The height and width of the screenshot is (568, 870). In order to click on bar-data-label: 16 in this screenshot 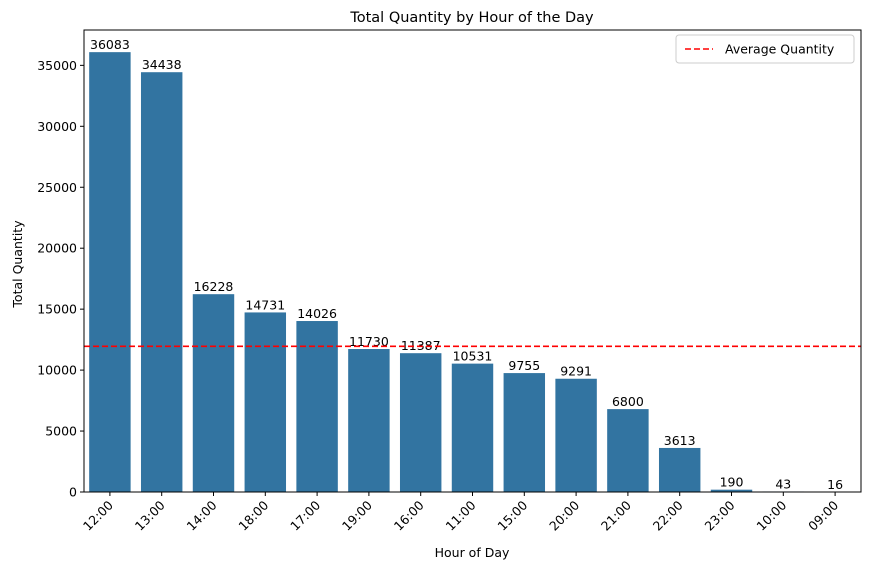, I will do `click(835, 484)`.